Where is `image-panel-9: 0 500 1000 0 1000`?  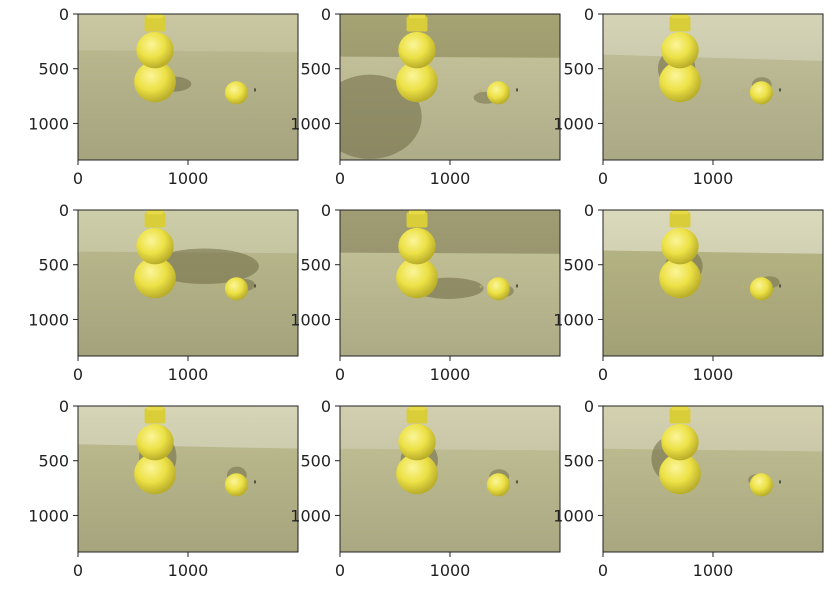
image-panel-9: 0 500 1000 0 1000 is located at coordinates (688, 488).